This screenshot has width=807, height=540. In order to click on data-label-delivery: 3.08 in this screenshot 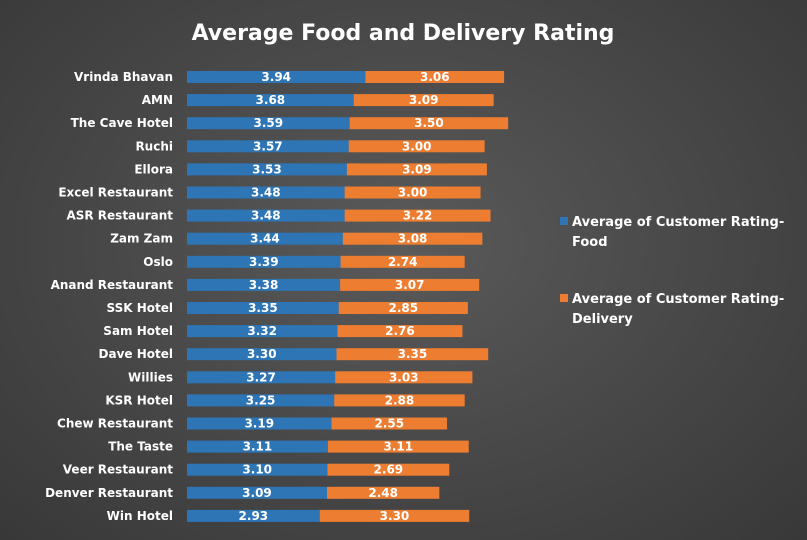, I will do `click(413, 239)`.